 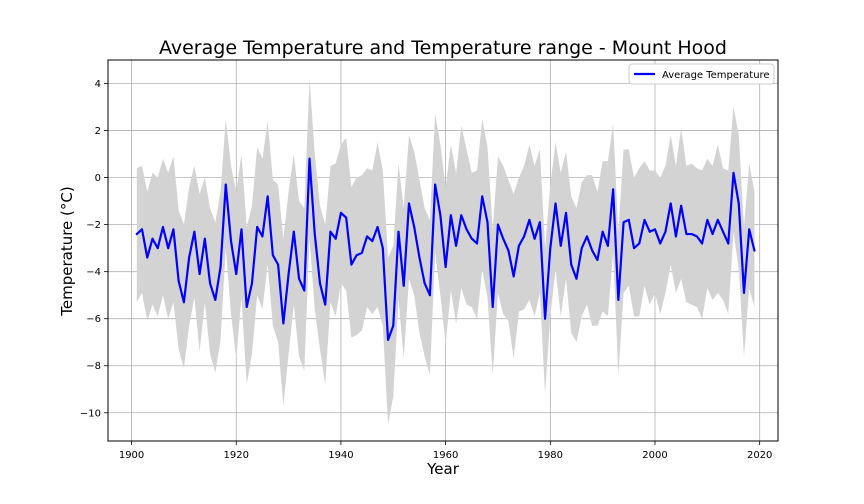 I want to click on y-tick-label: −8, so click(x=93, y=366).